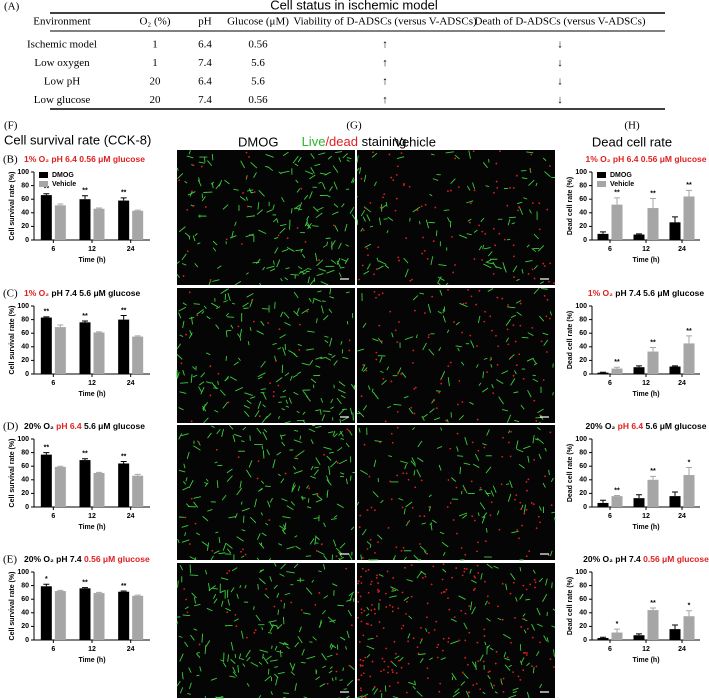 This screenshot has height=700, width=709. What do you see at coordinates (258, 82) in the screenshot?
I see `table-cell: 5.6` at bounding box center [258, 82].